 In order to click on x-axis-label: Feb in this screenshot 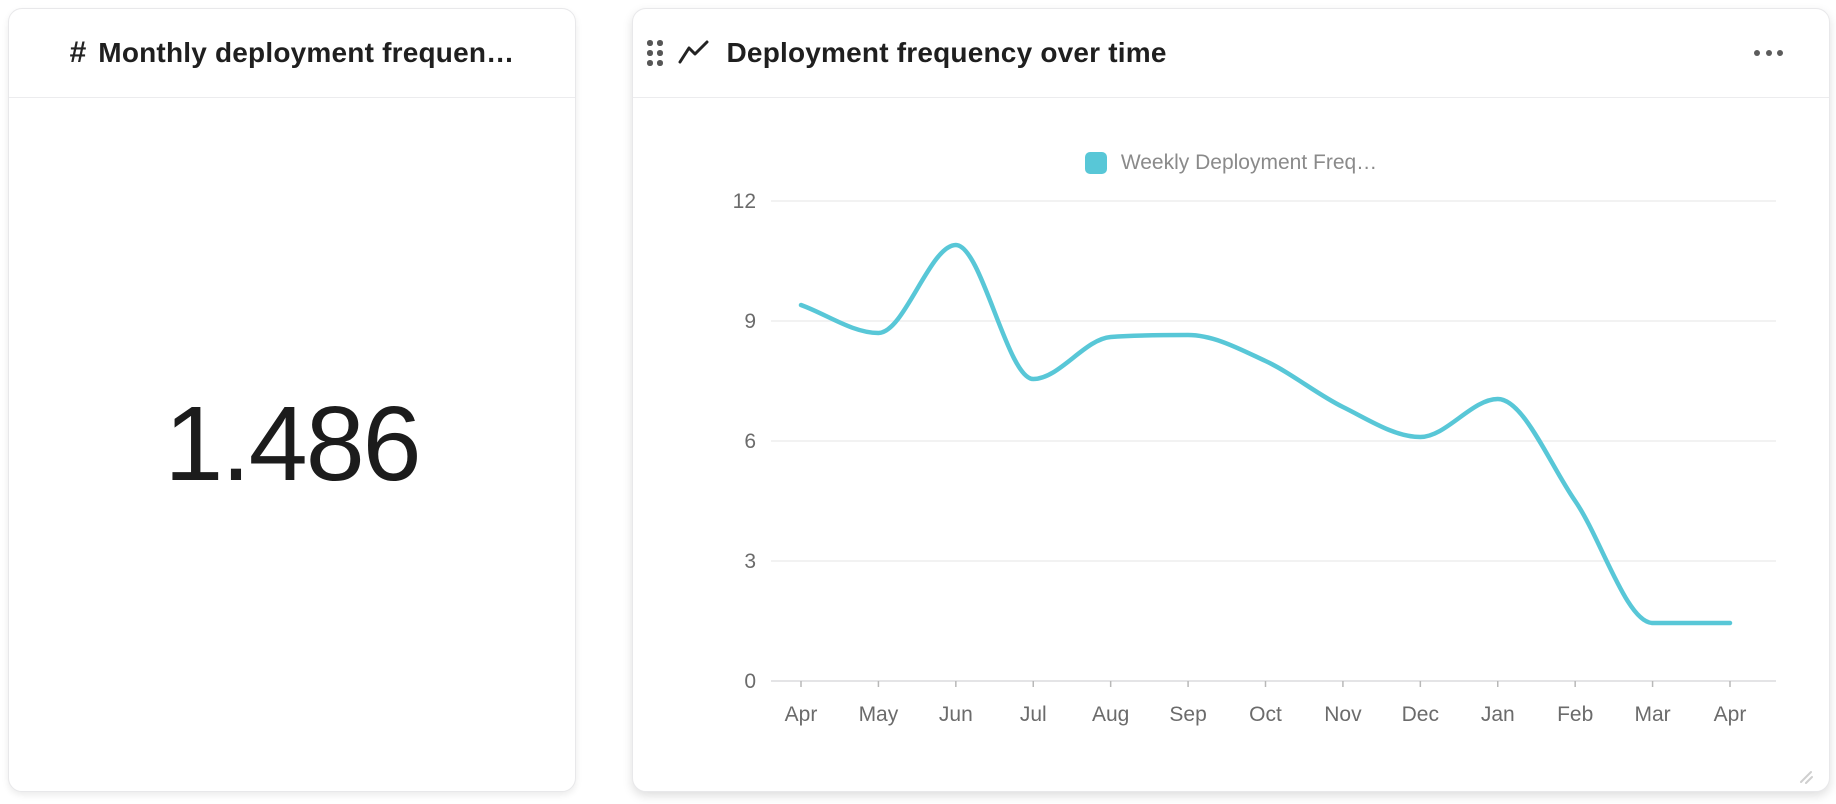, I will do `click(1575, 714)`.